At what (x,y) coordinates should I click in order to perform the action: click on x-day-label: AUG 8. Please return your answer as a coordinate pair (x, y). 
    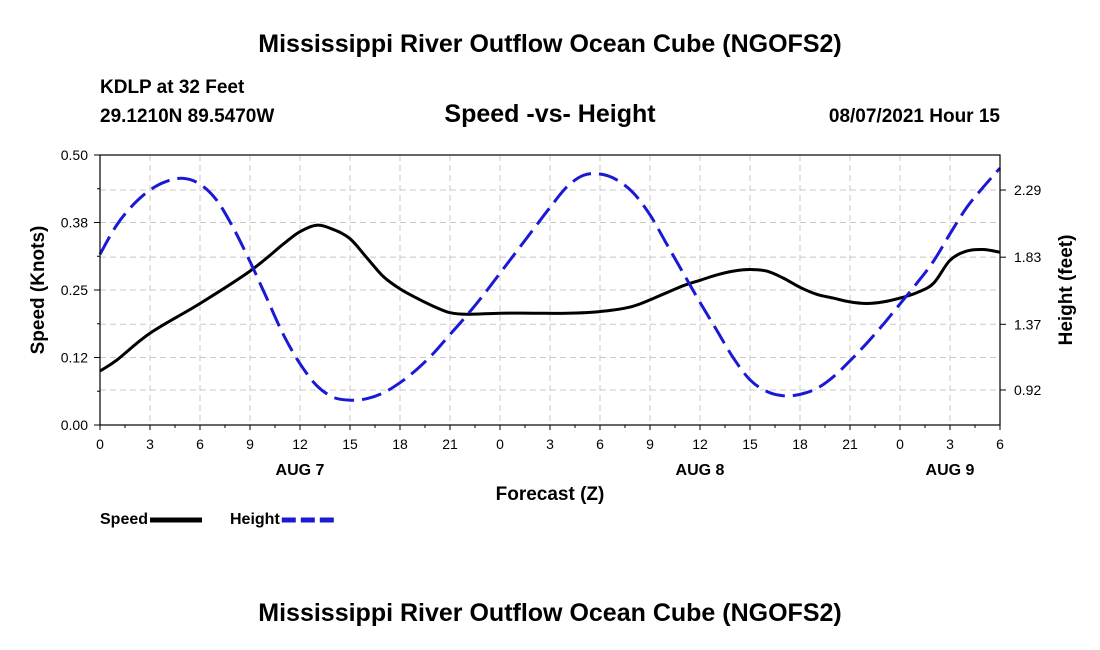
    Looking at the image, I should click on (700, 470).